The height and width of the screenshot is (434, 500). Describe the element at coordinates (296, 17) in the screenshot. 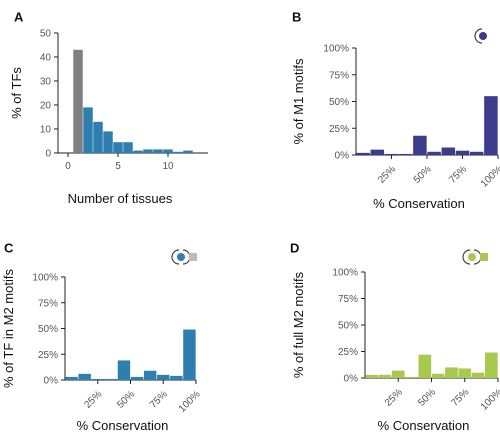

I see `panel-letter-b: B` at that location.